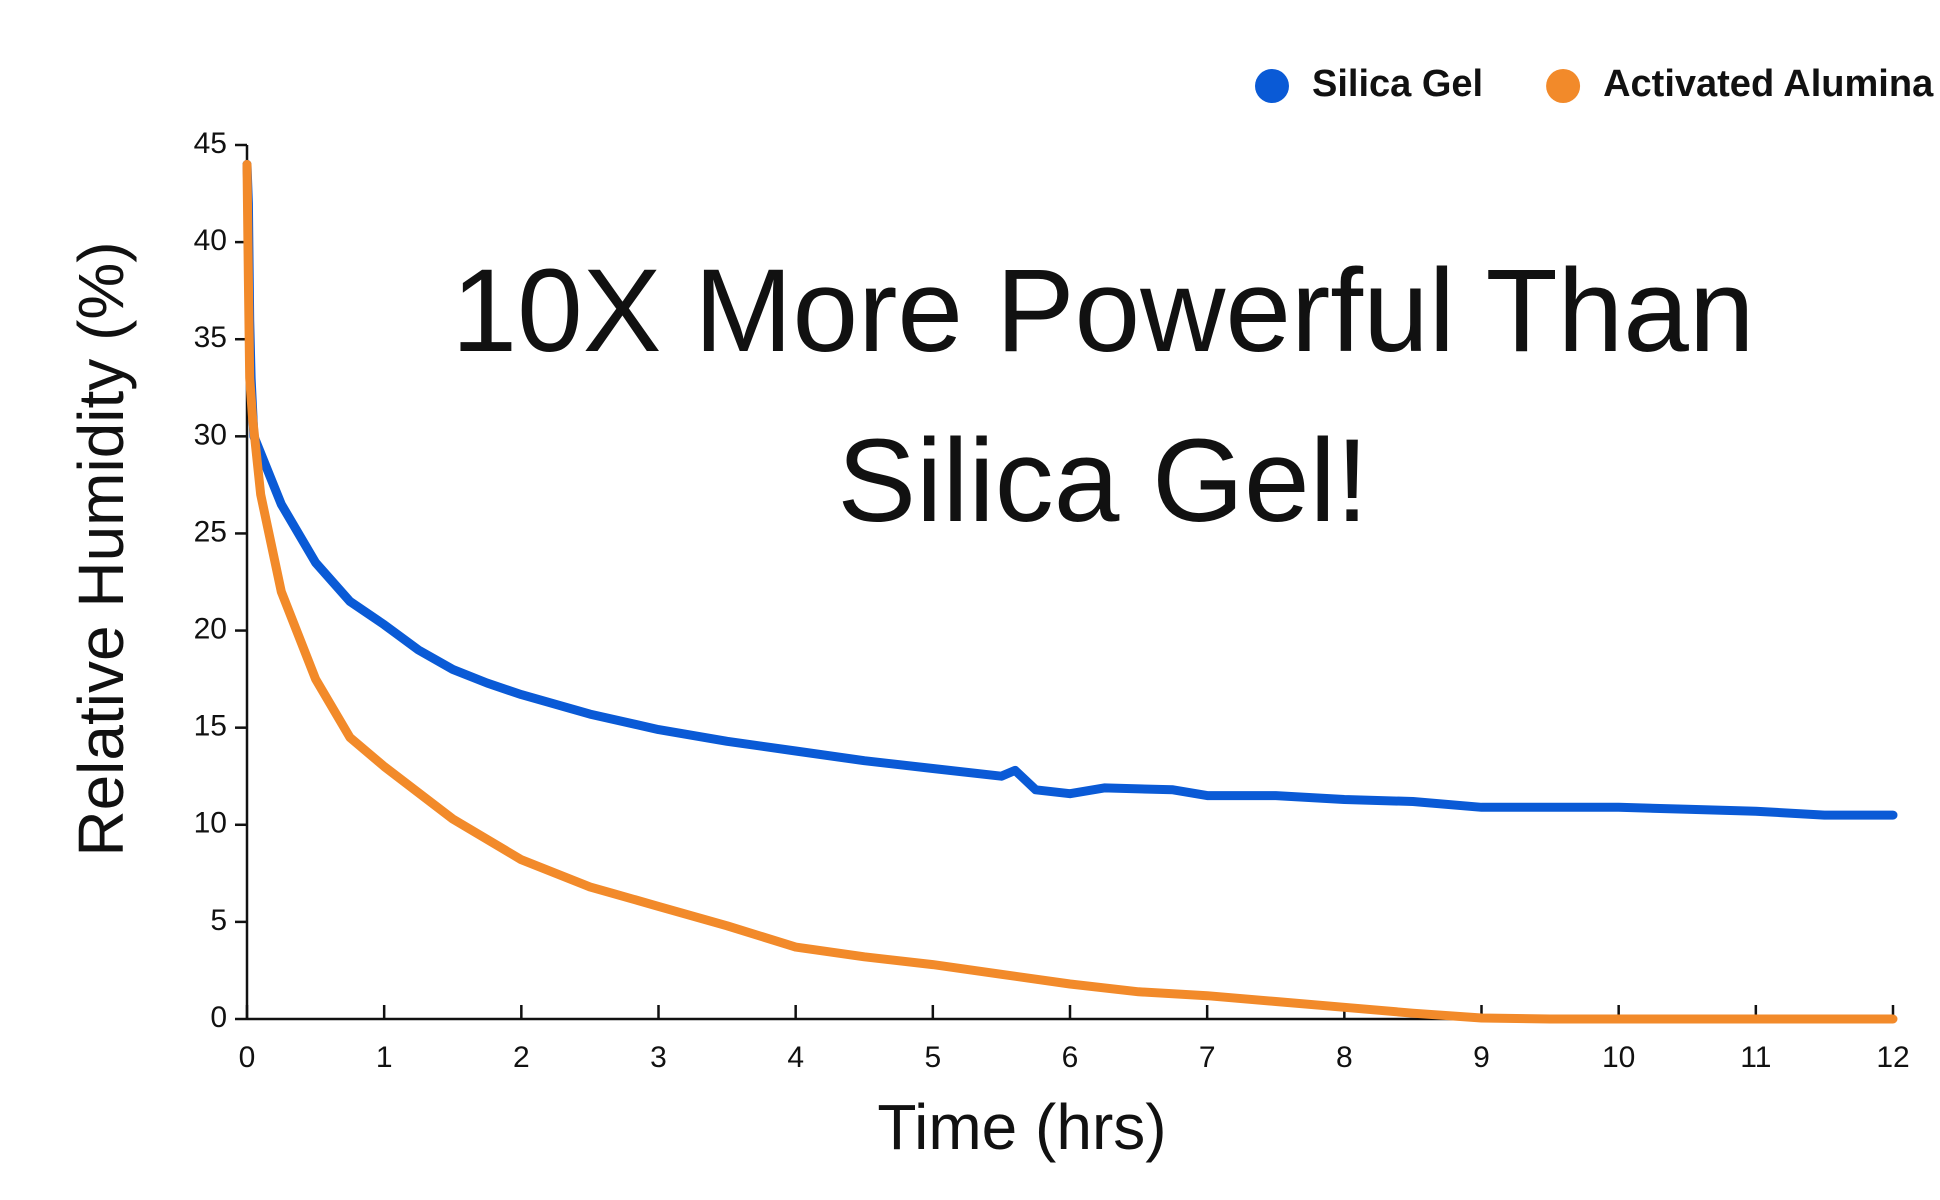 This screenshot has width=1940, height=1200. I want to click on x-tick-label: 1, so click(384, 1057).